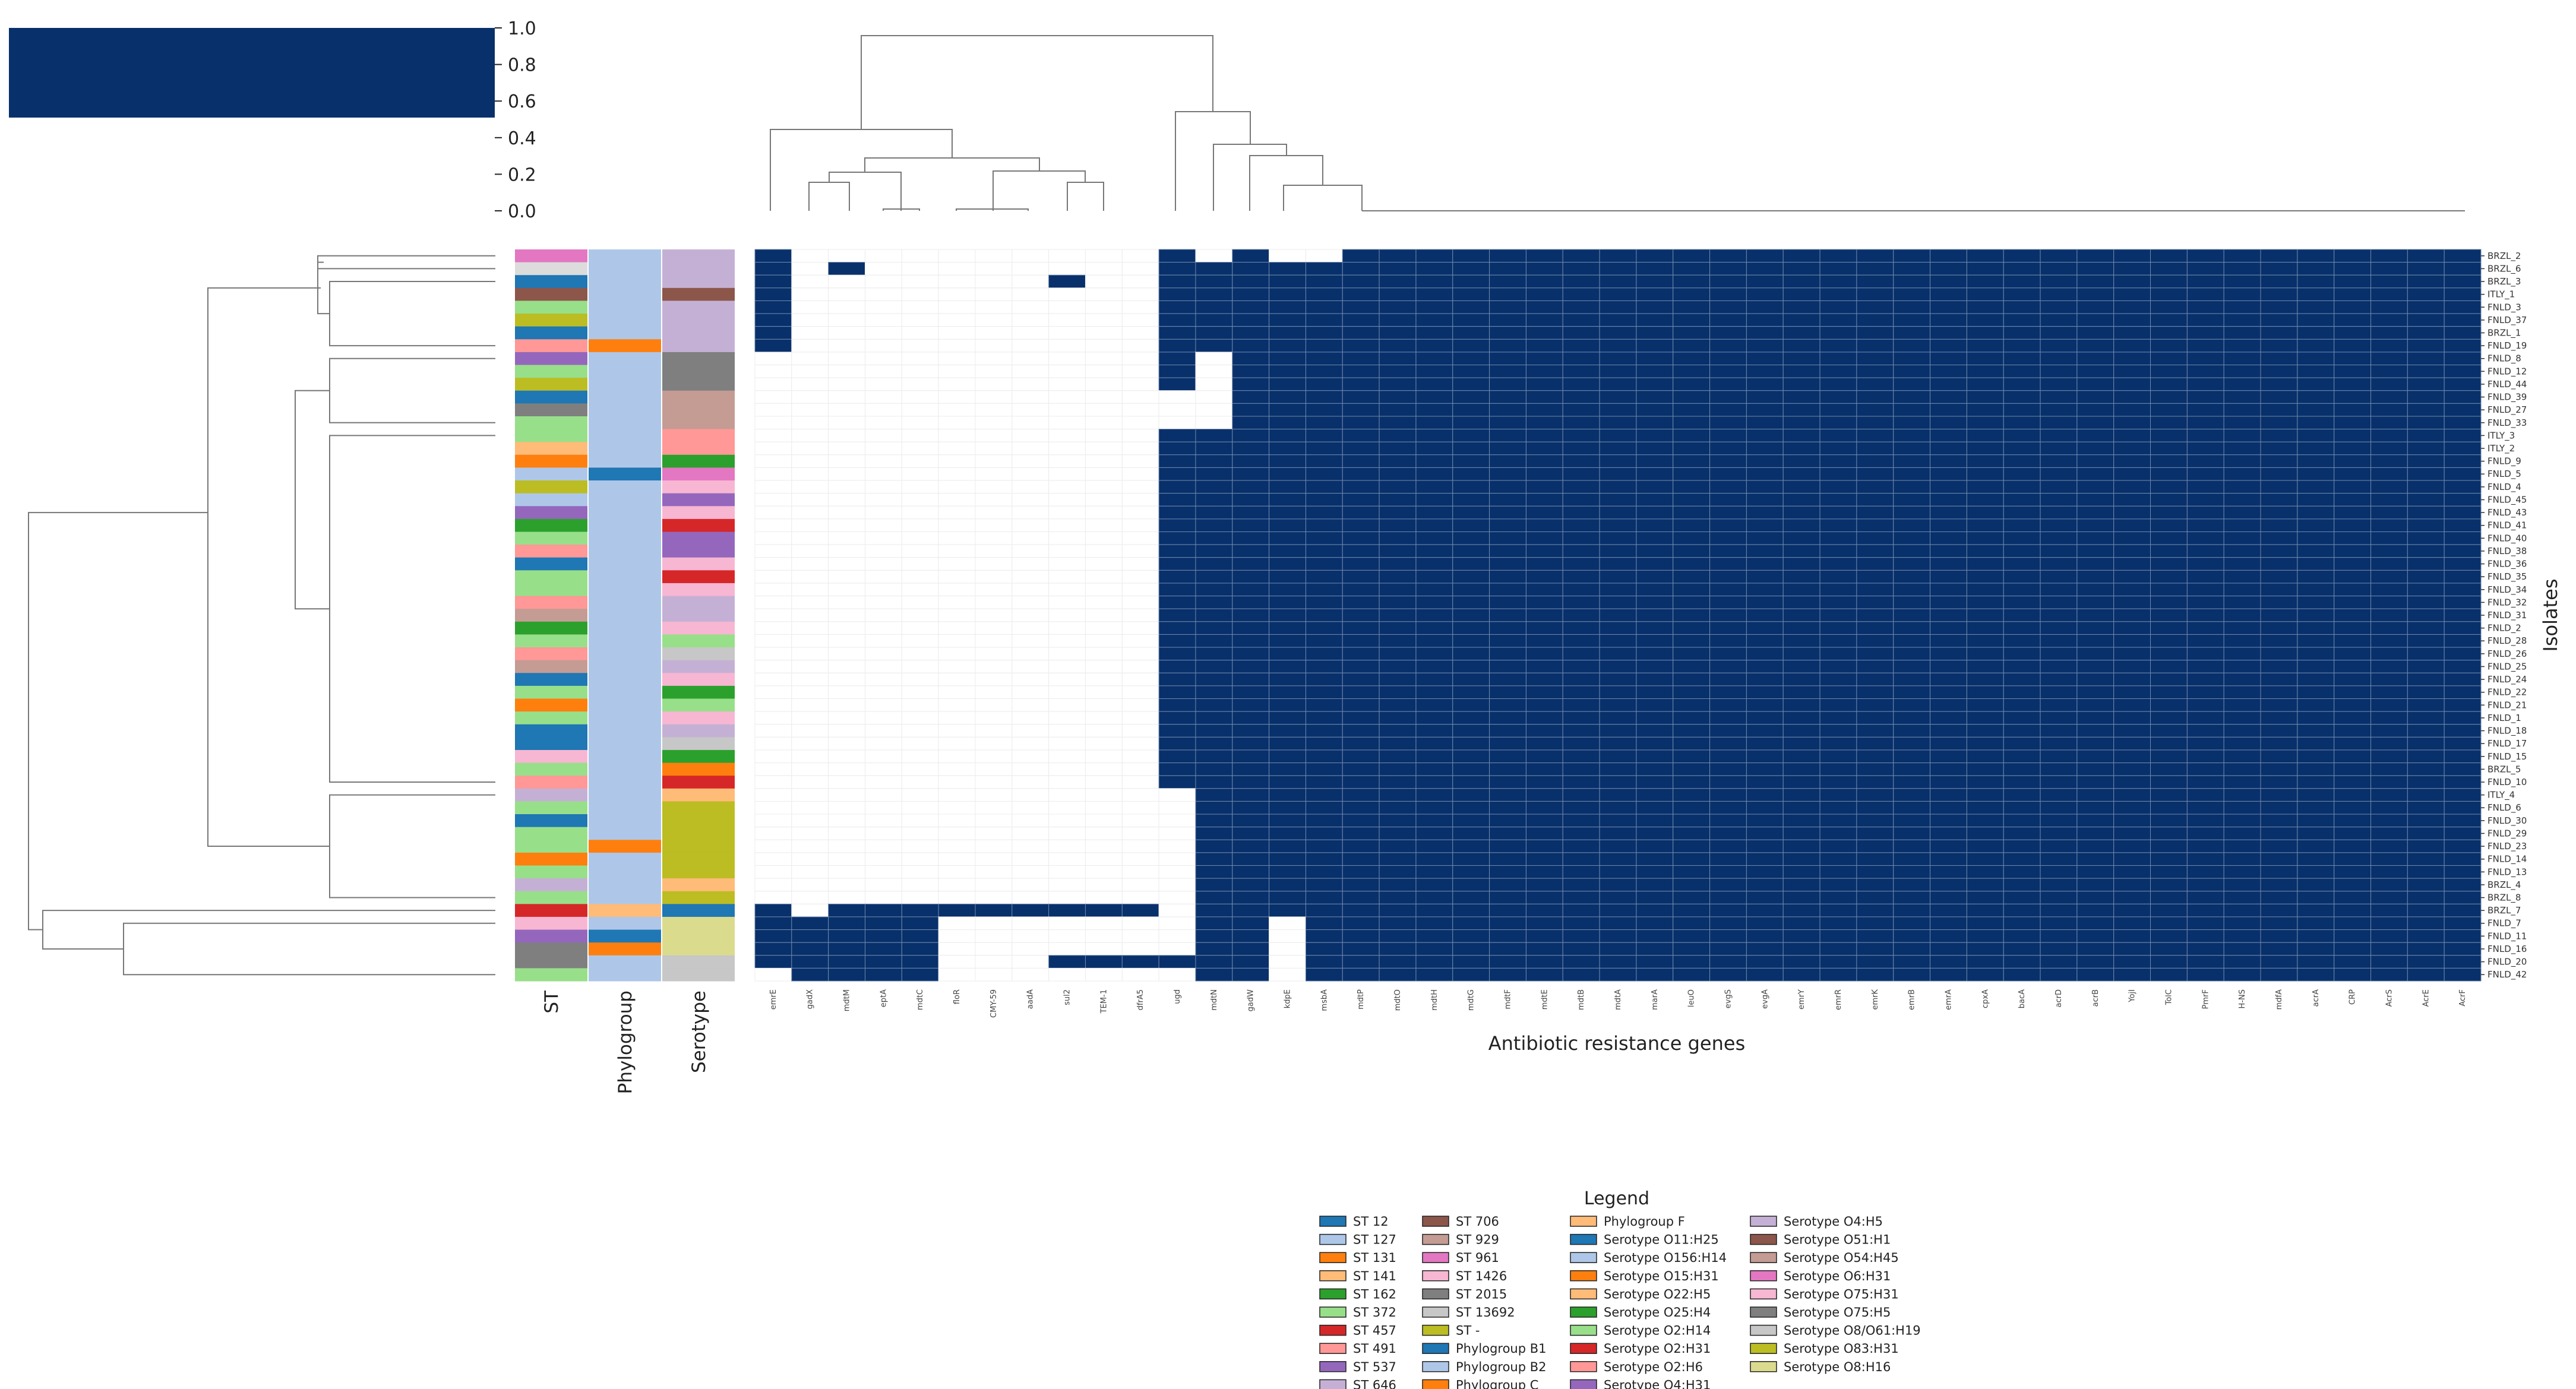 This screenshot has height=1389, width=2576. Describe the element at coordinates (1837, 1367) in the screenshot. I see `legend-label: Serotype O8:H16` at that location.